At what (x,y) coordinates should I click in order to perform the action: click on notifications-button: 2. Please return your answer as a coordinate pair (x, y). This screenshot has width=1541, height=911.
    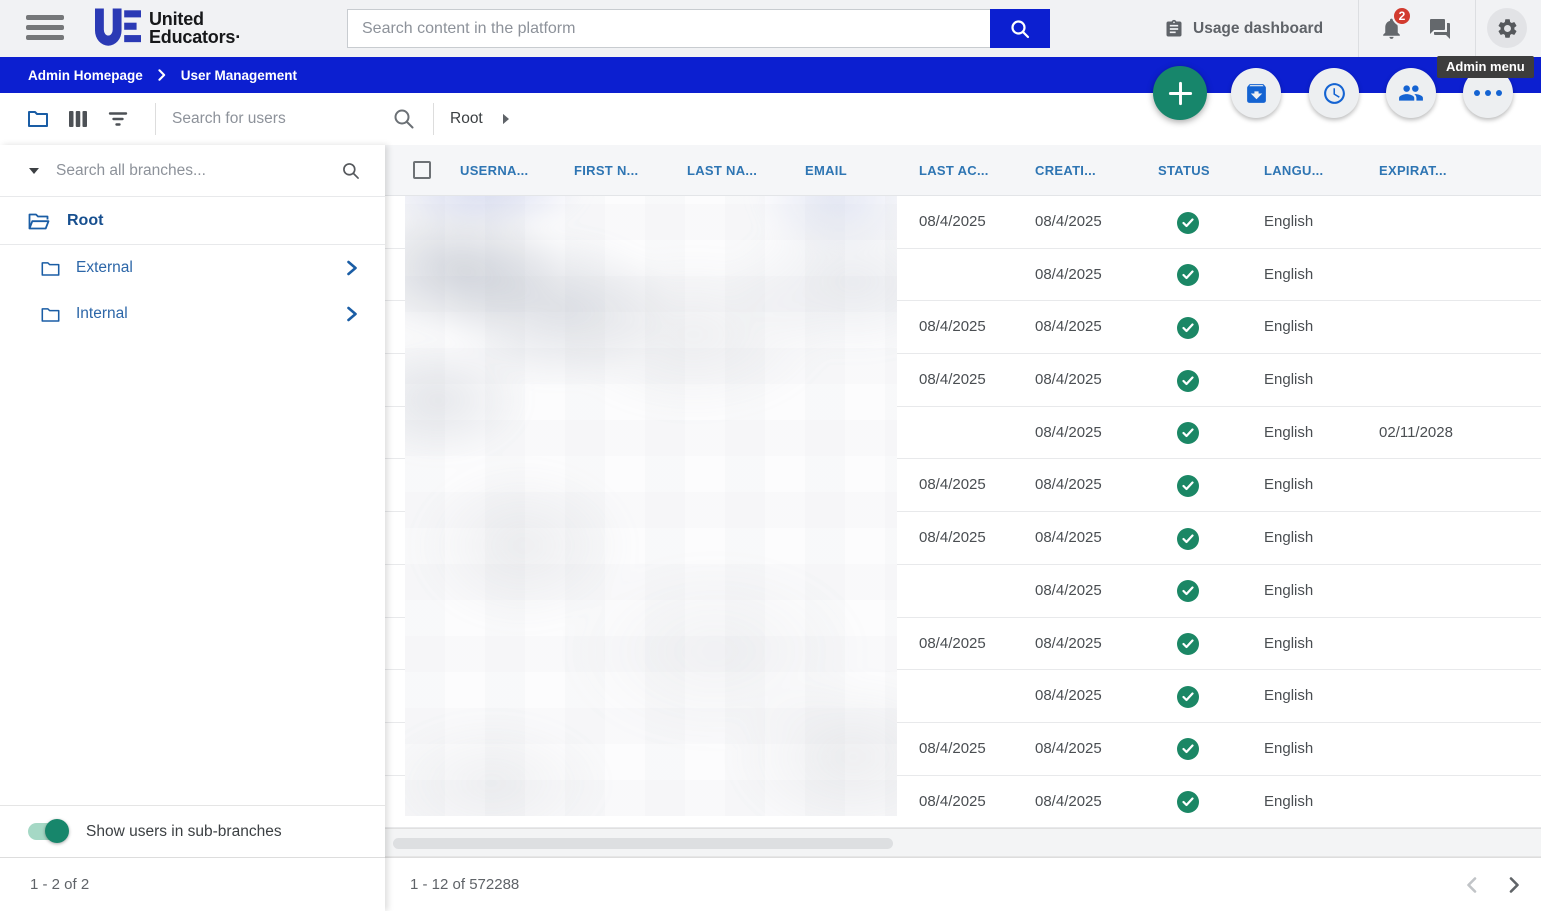
    Looking at the image, I should click on (1395, 24).